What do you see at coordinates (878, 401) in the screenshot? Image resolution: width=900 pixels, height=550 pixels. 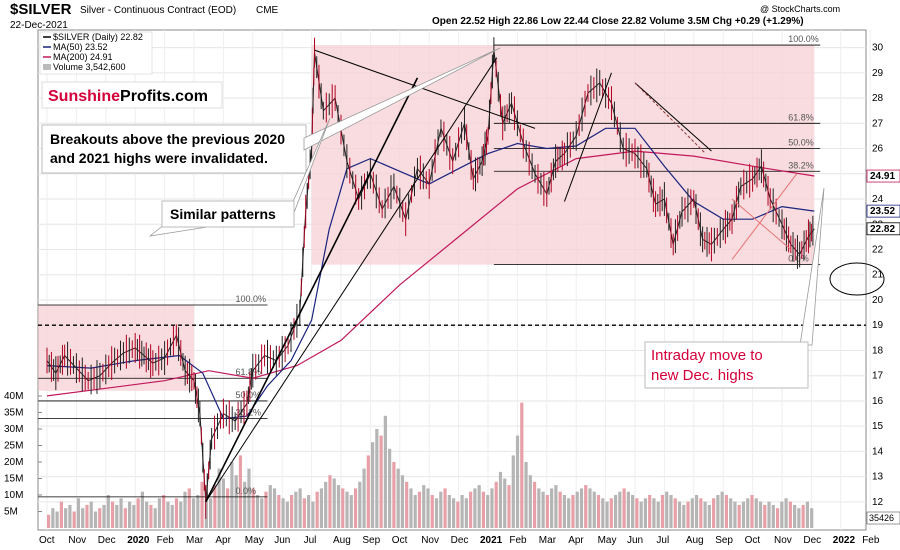 I see `y-tick-label-4: 16` at bounding box center [878, 401].